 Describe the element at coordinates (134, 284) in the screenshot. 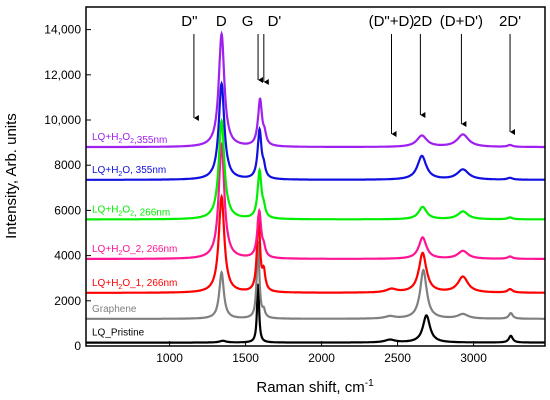

I see `series-label-2: LQ+H2O_1, 266nm` at that location.